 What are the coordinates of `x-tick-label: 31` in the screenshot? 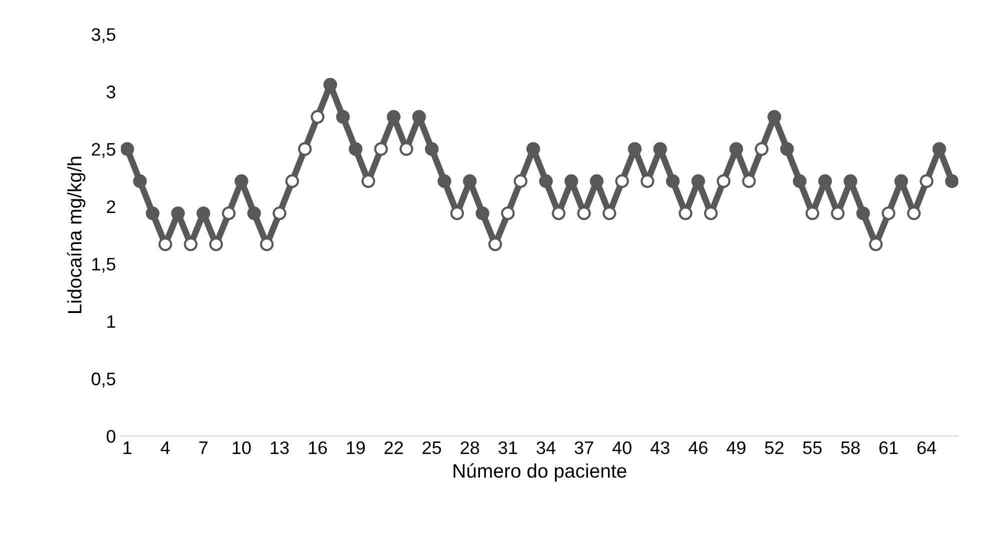 It's located at (508, 447).